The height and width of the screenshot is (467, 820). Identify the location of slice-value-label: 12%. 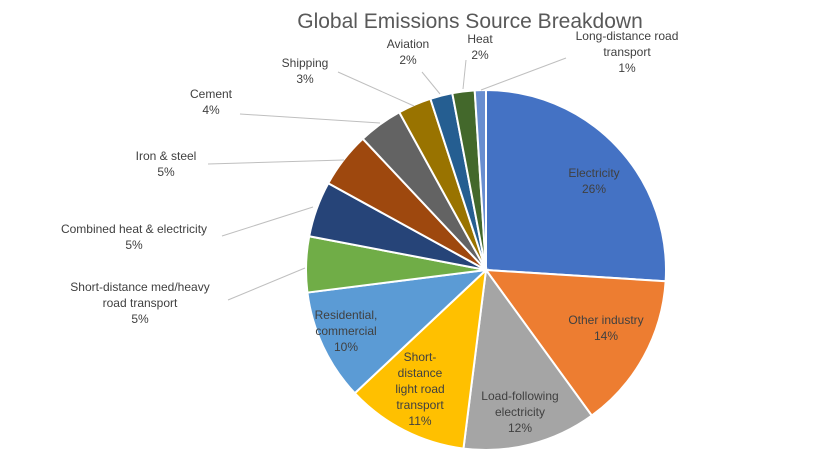
(520, 428).